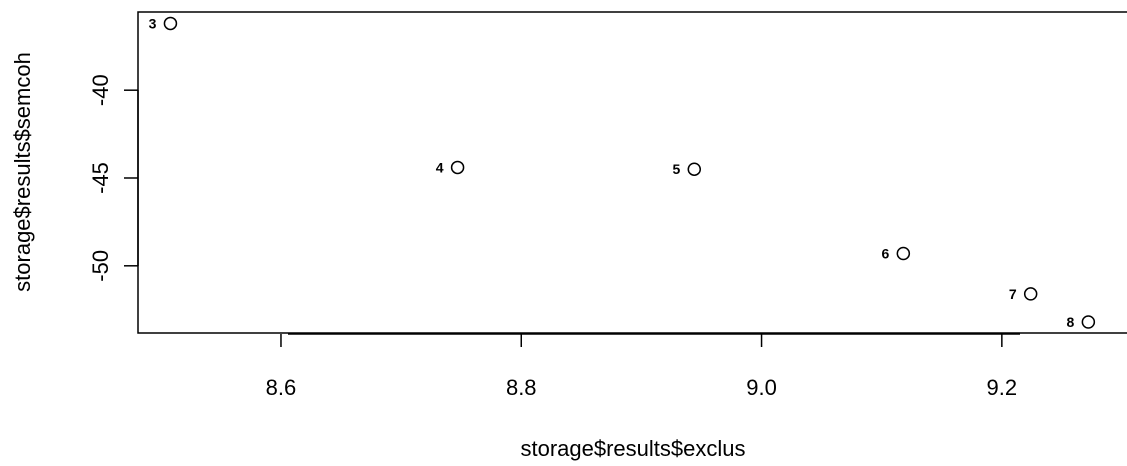 The image size is (1127, 466). I want to click on x-tick-label: 9.2, so click(1002, 387).